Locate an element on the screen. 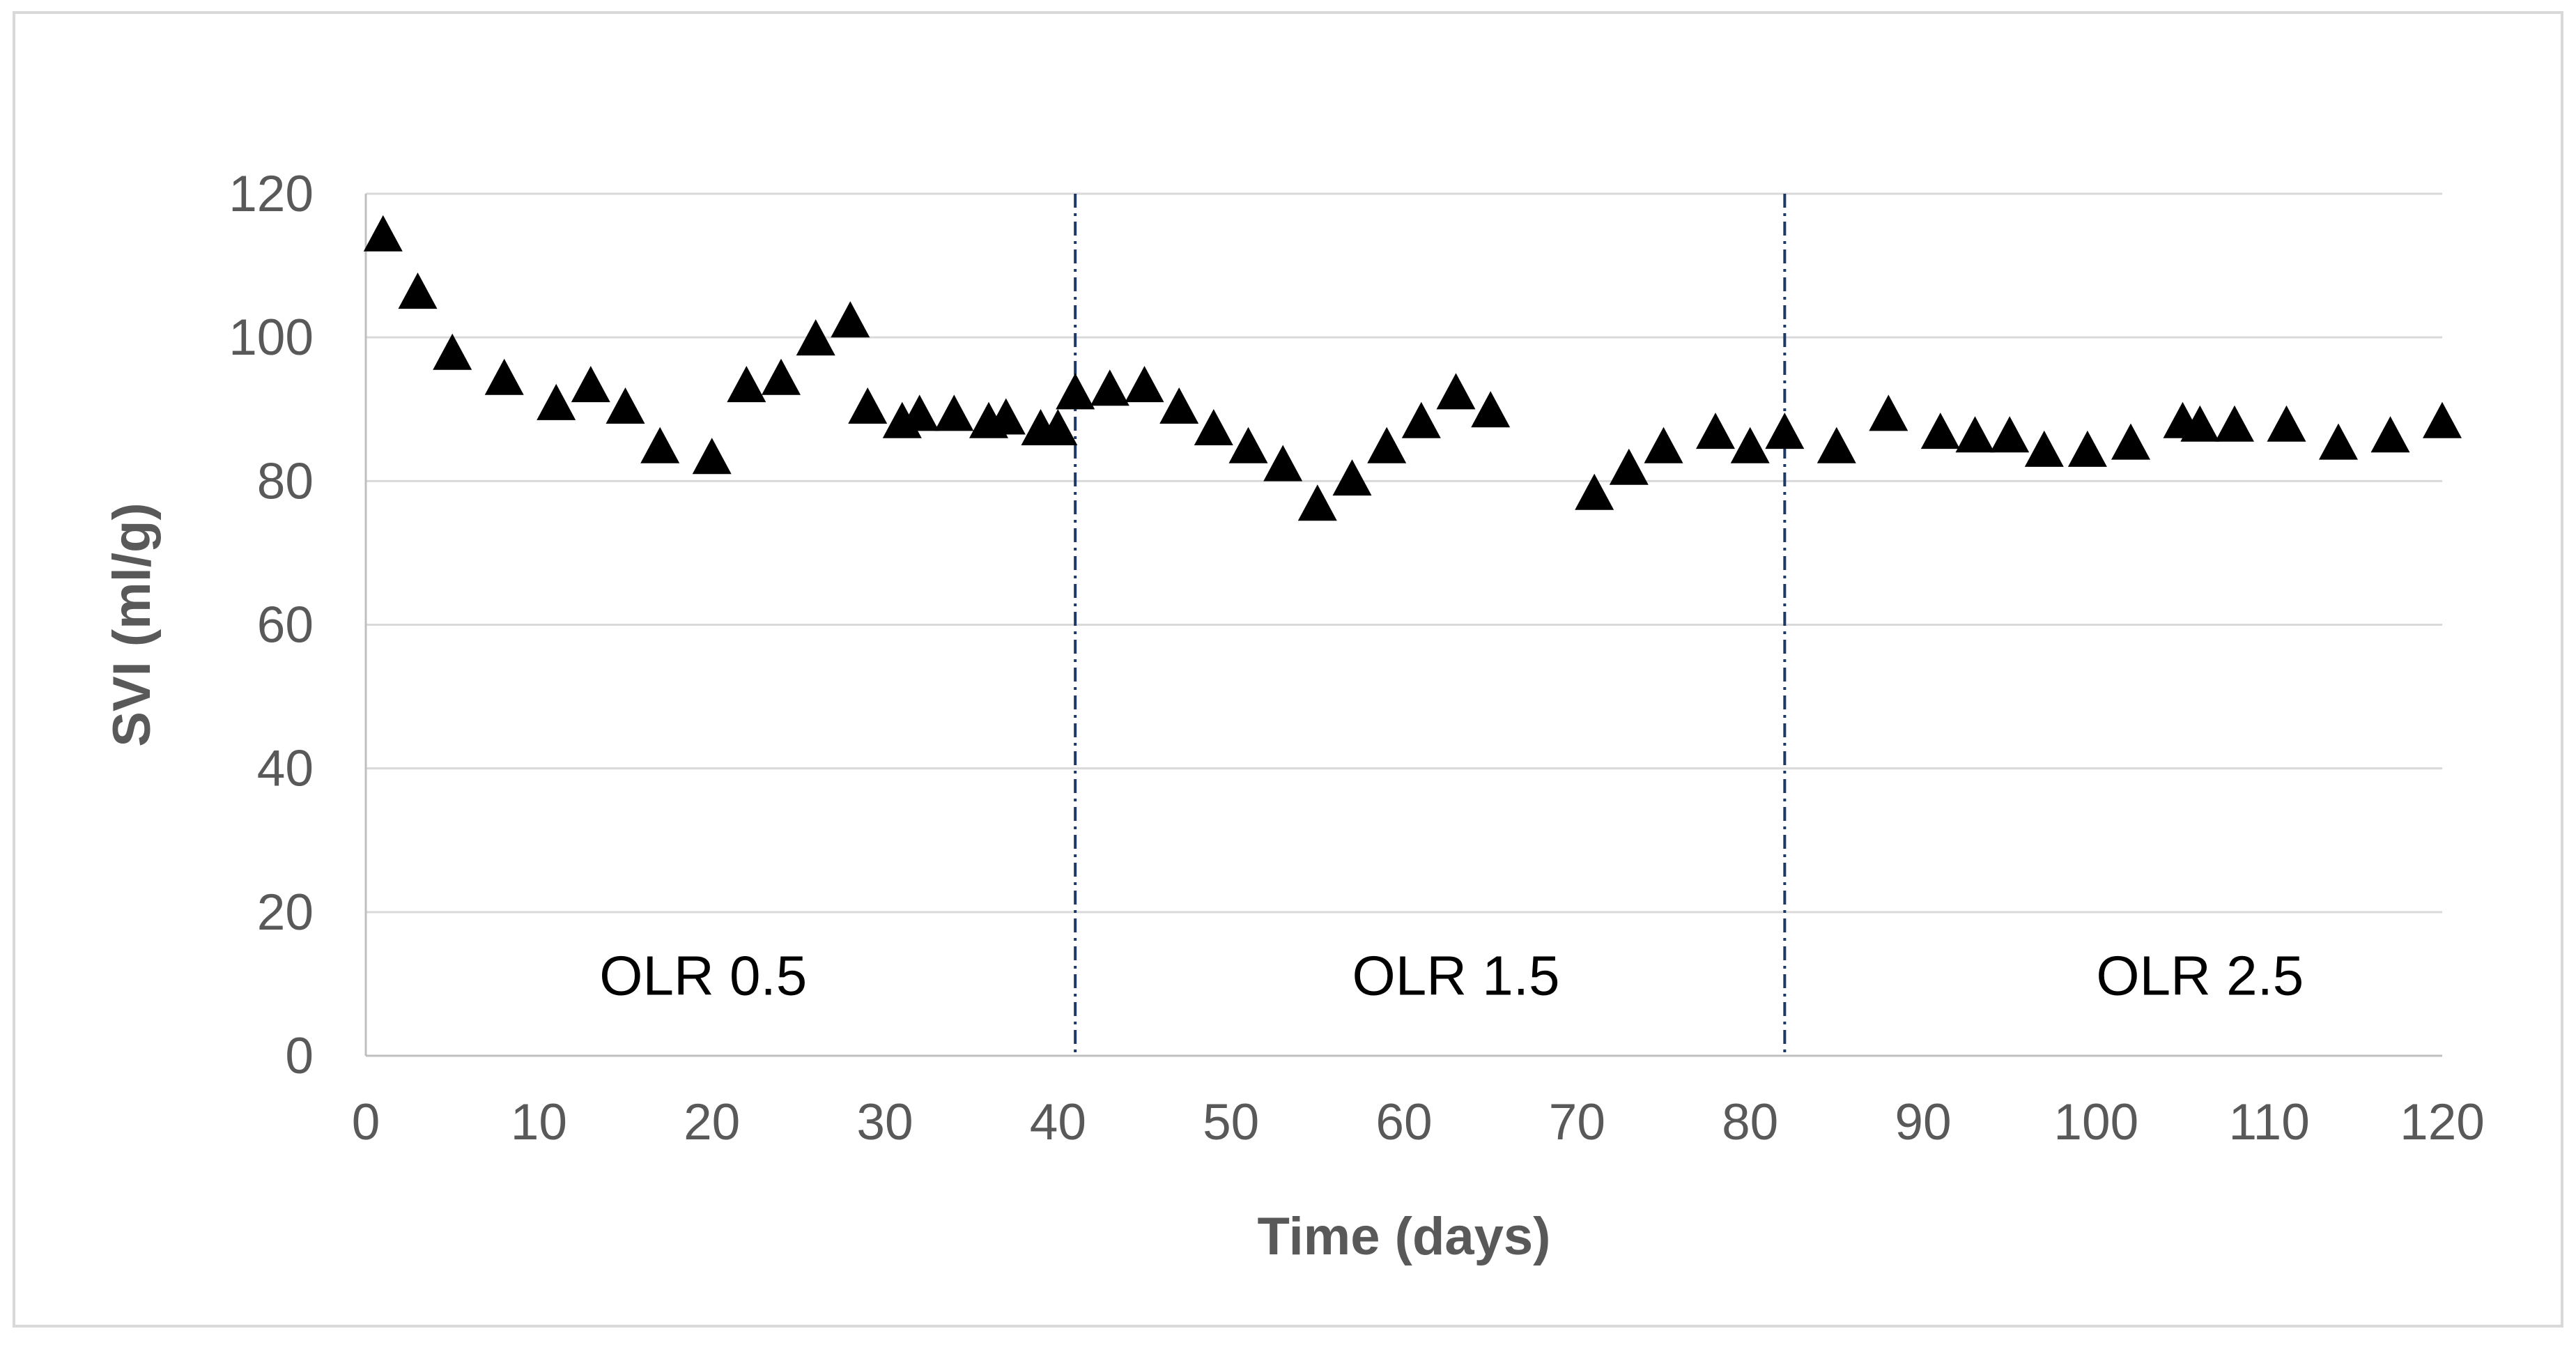 The height and width of the screenshot is (1354, 2576). region-labels: OLR 0.5 OLR 1.5 OLR 2.5 is located at coordinates (1452, 975).